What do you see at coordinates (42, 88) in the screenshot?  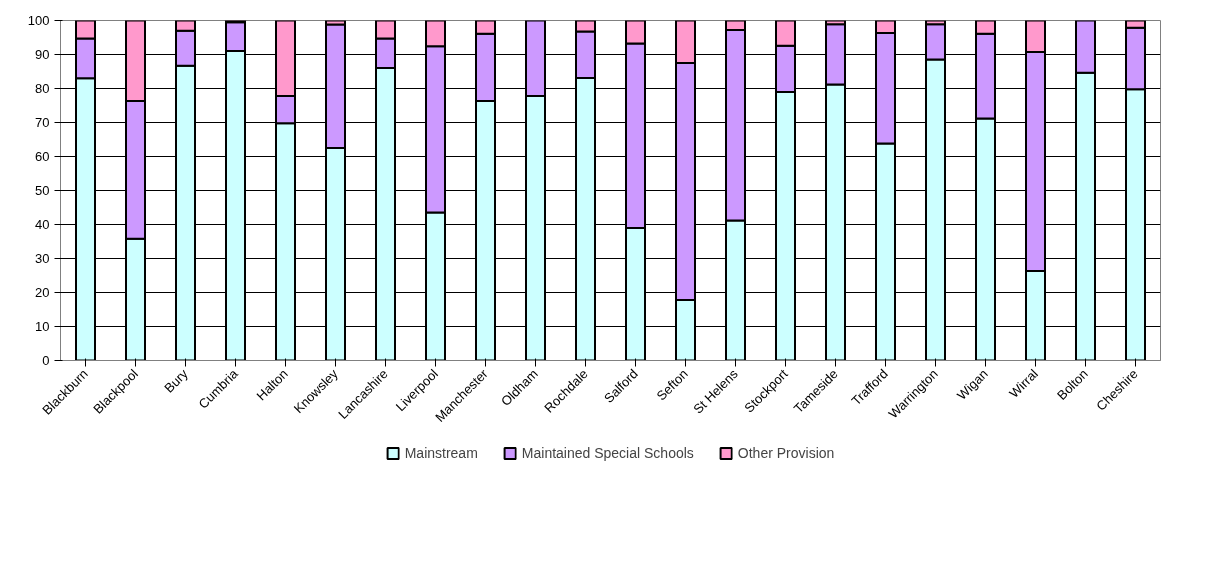 I see `y-tick-label: 80` at bounding box center [42, 88].